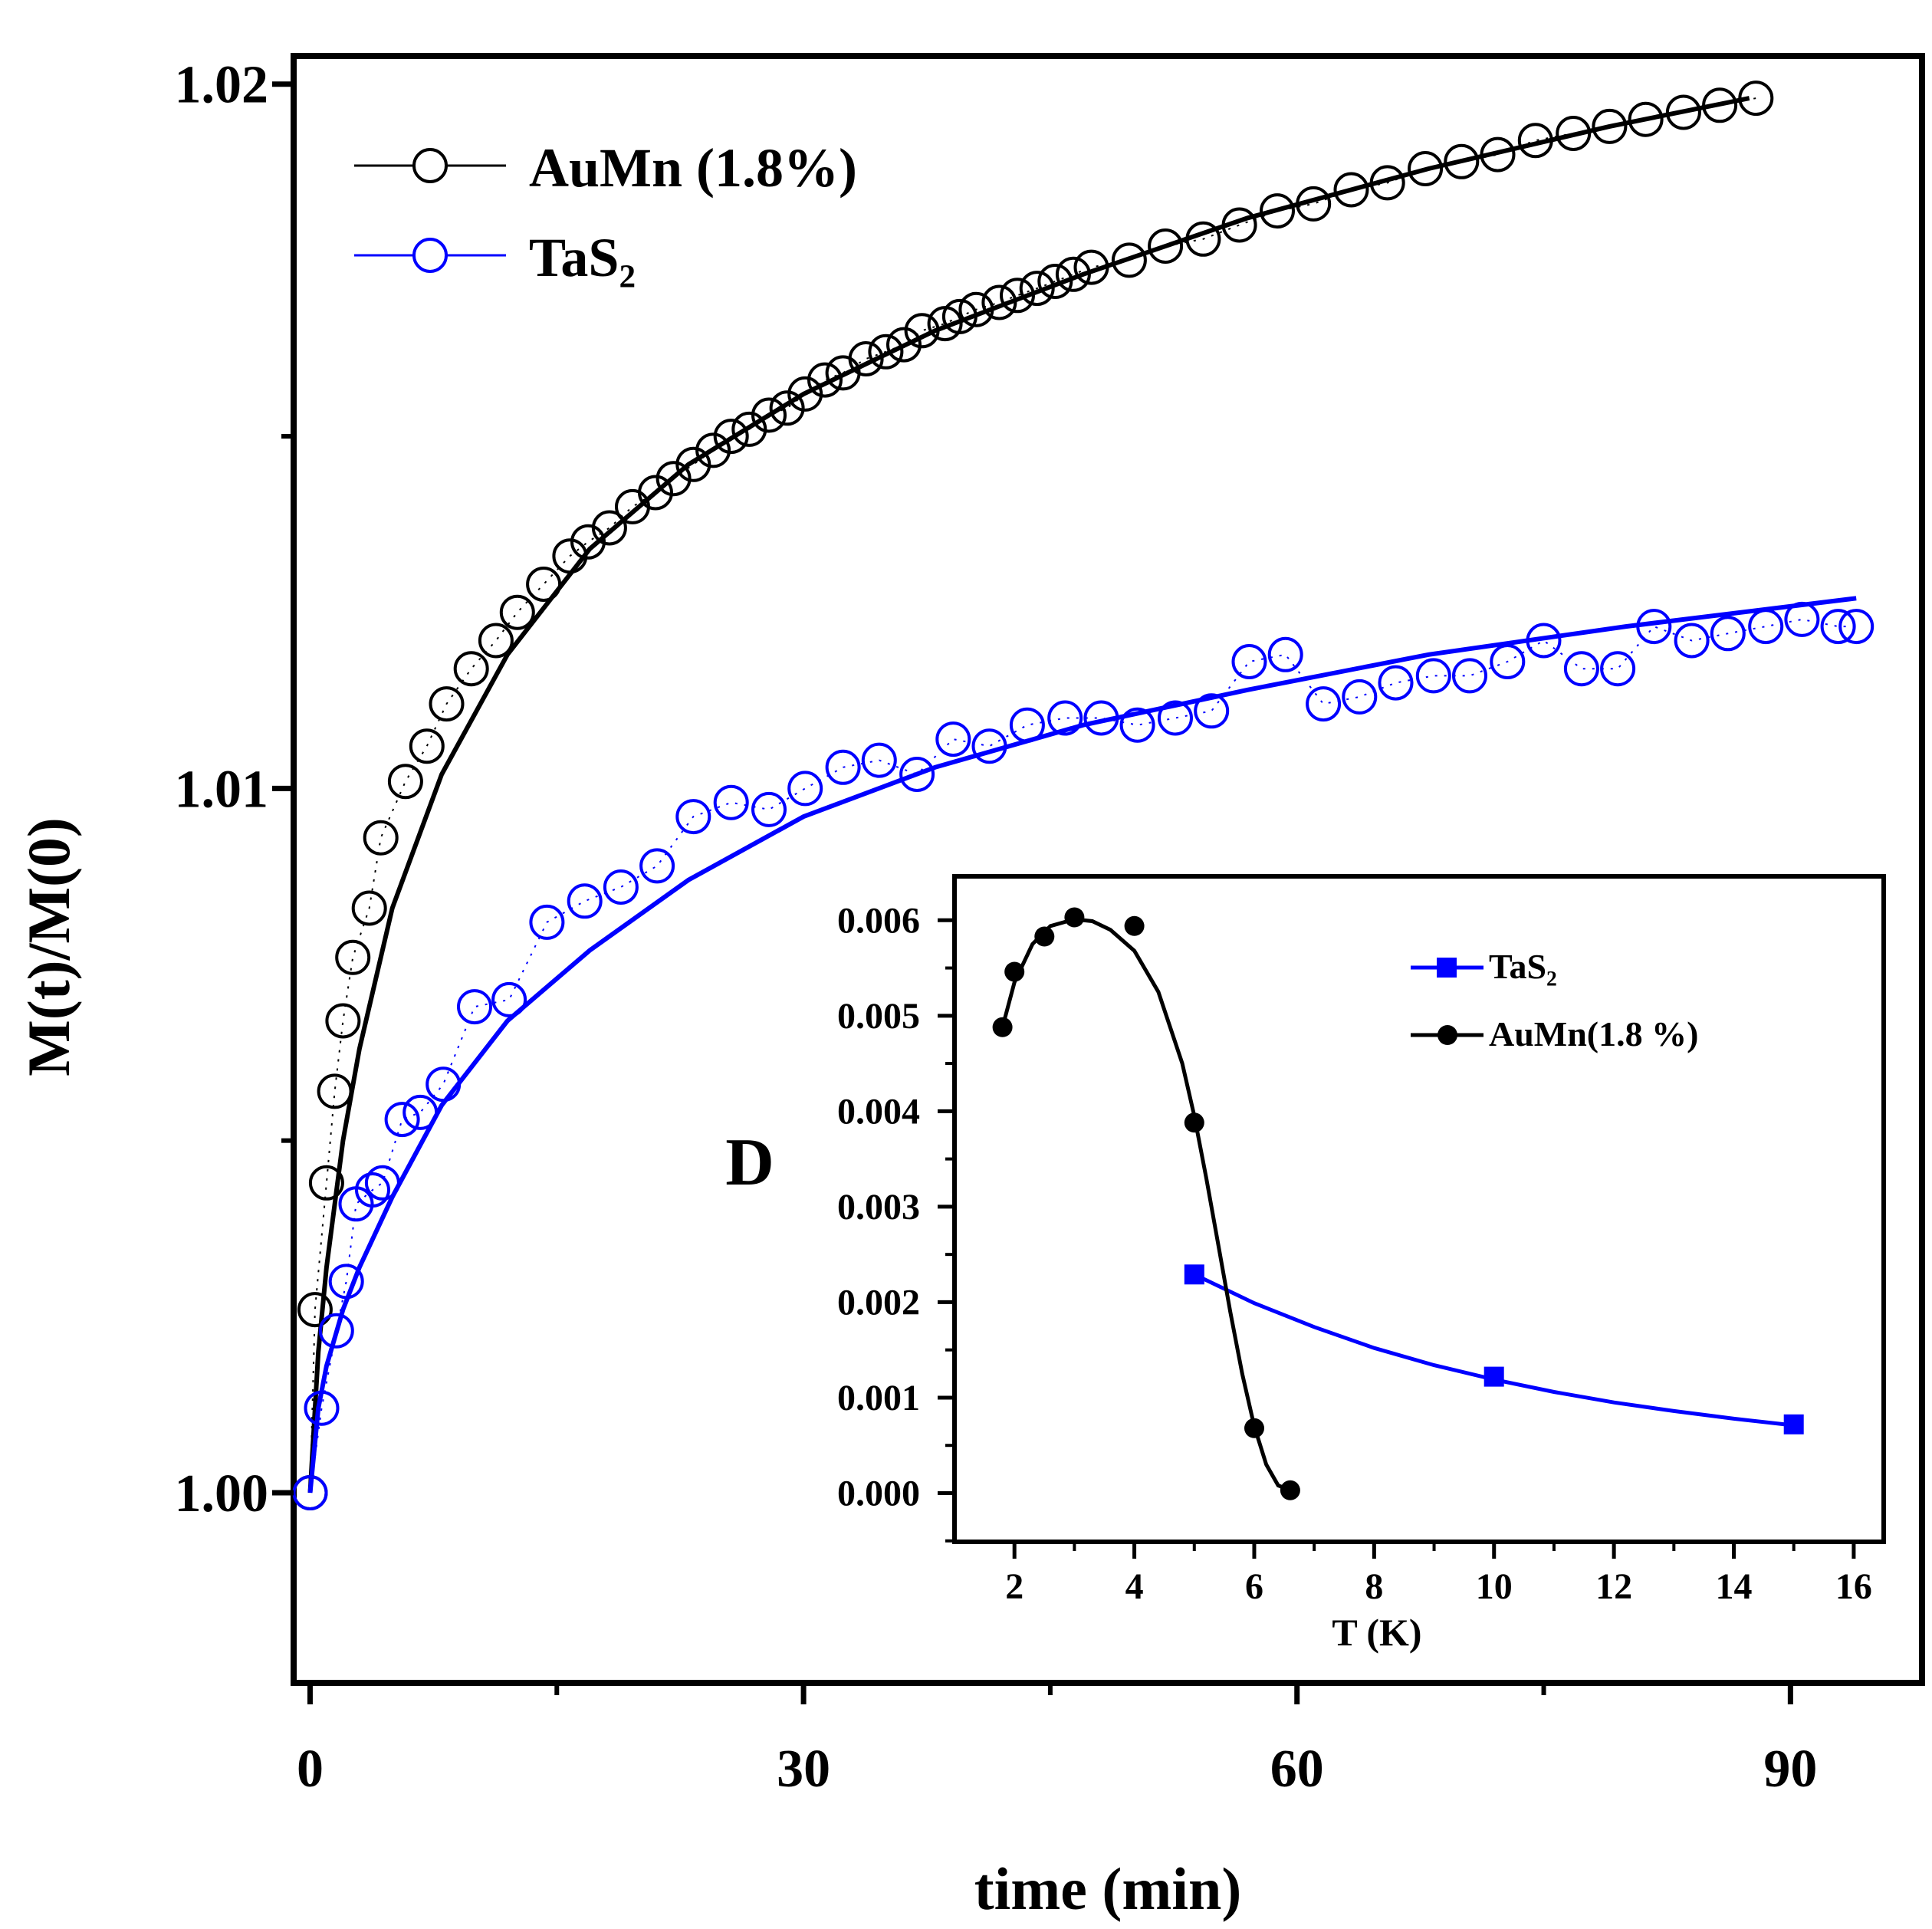  Describe the element at coordinates (878, 1398) in the screenshot. I see `inset-y-tick-label: 0.001` at that location.